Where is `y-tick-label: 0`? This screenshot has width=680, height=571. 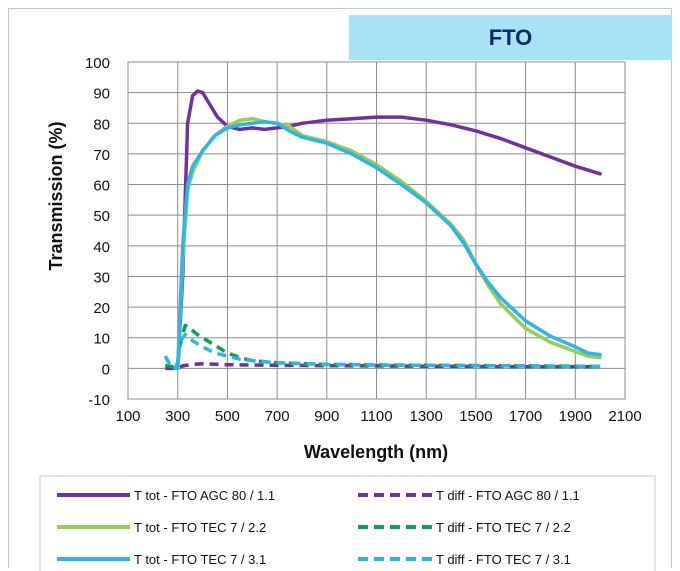
y-tick-label: 0 is located at coordinates (106, 369).